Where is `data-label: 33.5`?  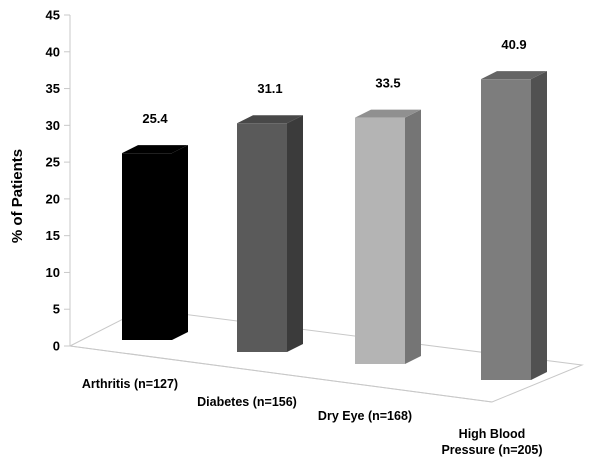 data-label: 33.5 is located at coordinates (387, 83).